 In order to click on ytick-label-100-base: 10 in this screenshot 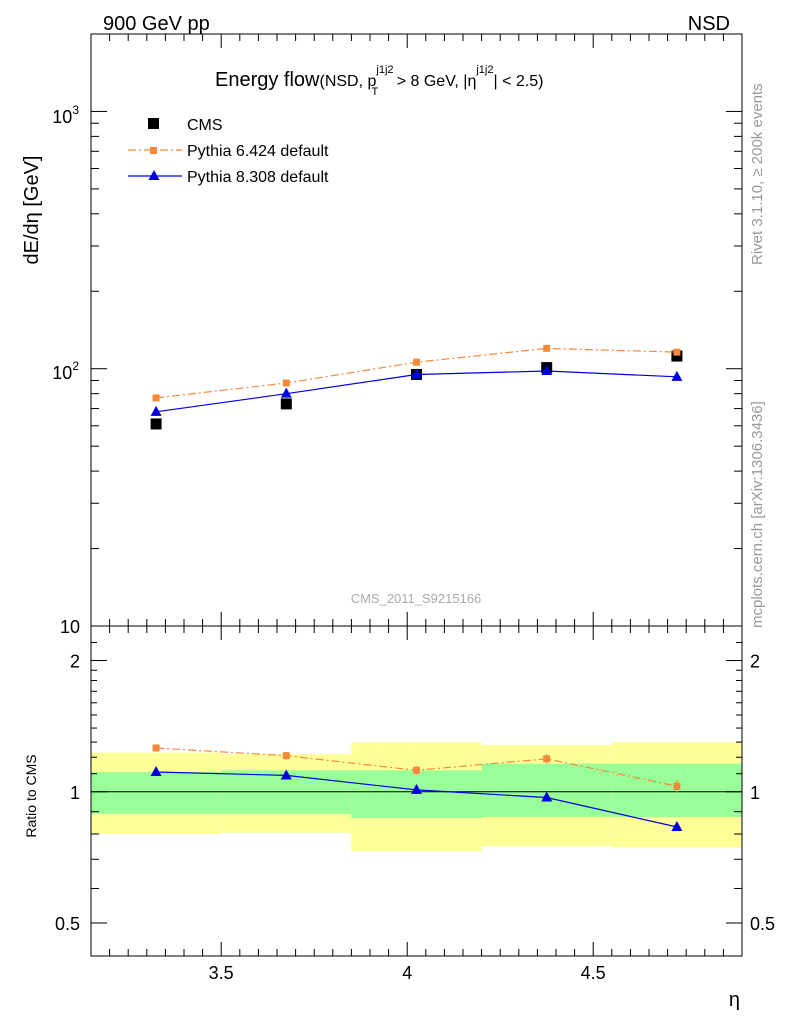, I will do `click(62, 373)`.